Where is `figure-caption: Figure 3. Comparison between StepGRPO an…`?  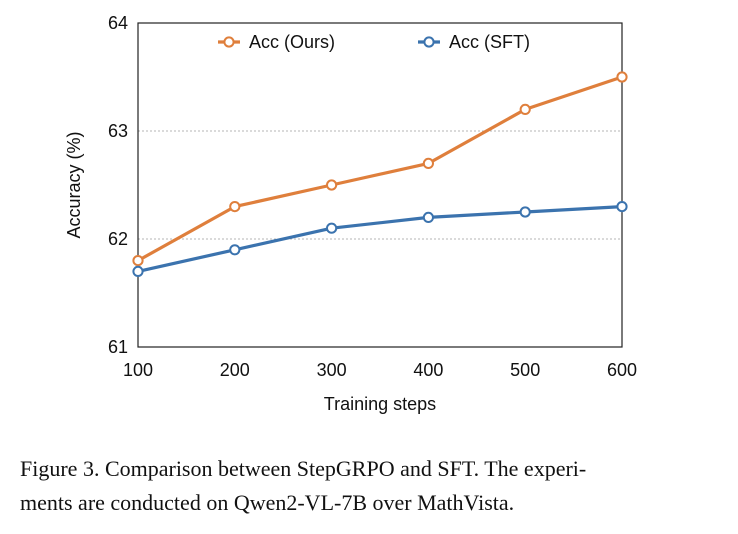
figure-caption: Figure 3. Comparison between StepGRPO an… is located at coordinates (370, 486).